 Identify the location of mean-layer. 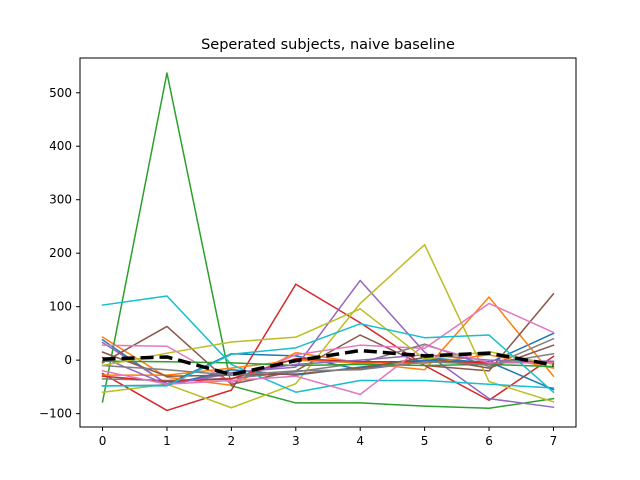
(328, 362).